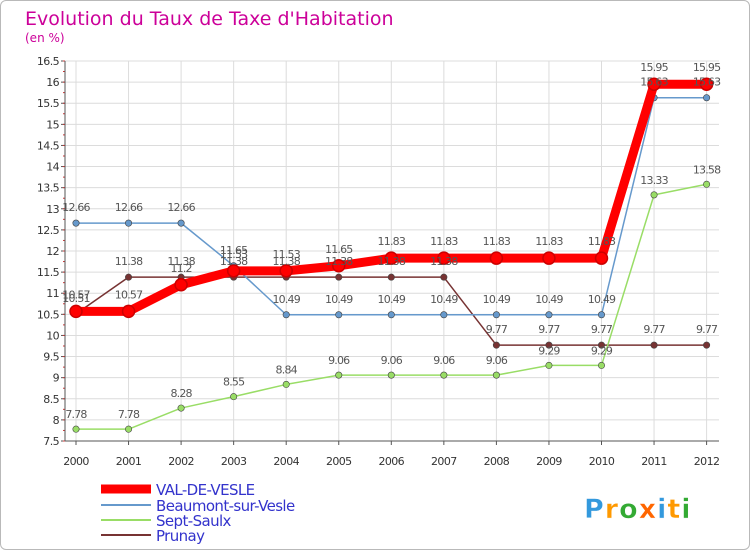  I want to click on y-tick-label: 9.5, so click(51, 357).